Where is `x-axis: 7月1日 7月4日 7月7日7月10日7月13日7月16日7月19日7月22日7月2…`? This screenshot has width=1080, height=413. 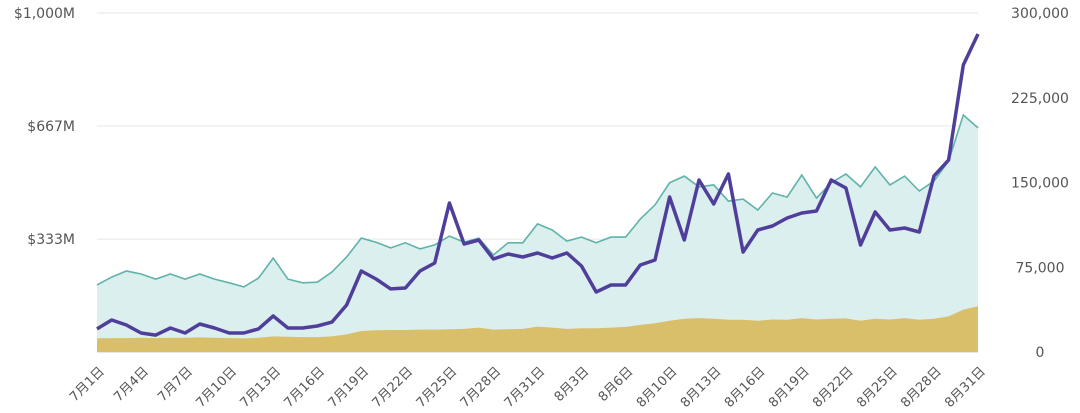 x-axis: 7月1日 7月4日 7月7日7月10日7月13日7月16日7月19日7月22日7月2… is located at coordinates (528, 387).